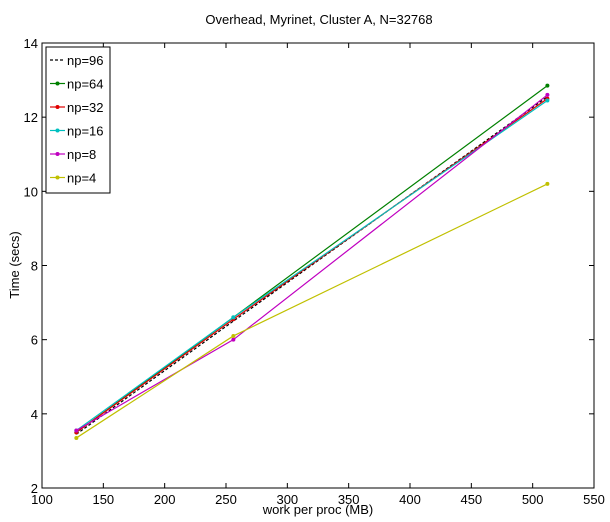 The width and height of the screenshot is (610, 522). What do you see at coordinates (533, 499) in the screenshot?
I see `x-tick-label: 500` at bounding box center [533, 499].